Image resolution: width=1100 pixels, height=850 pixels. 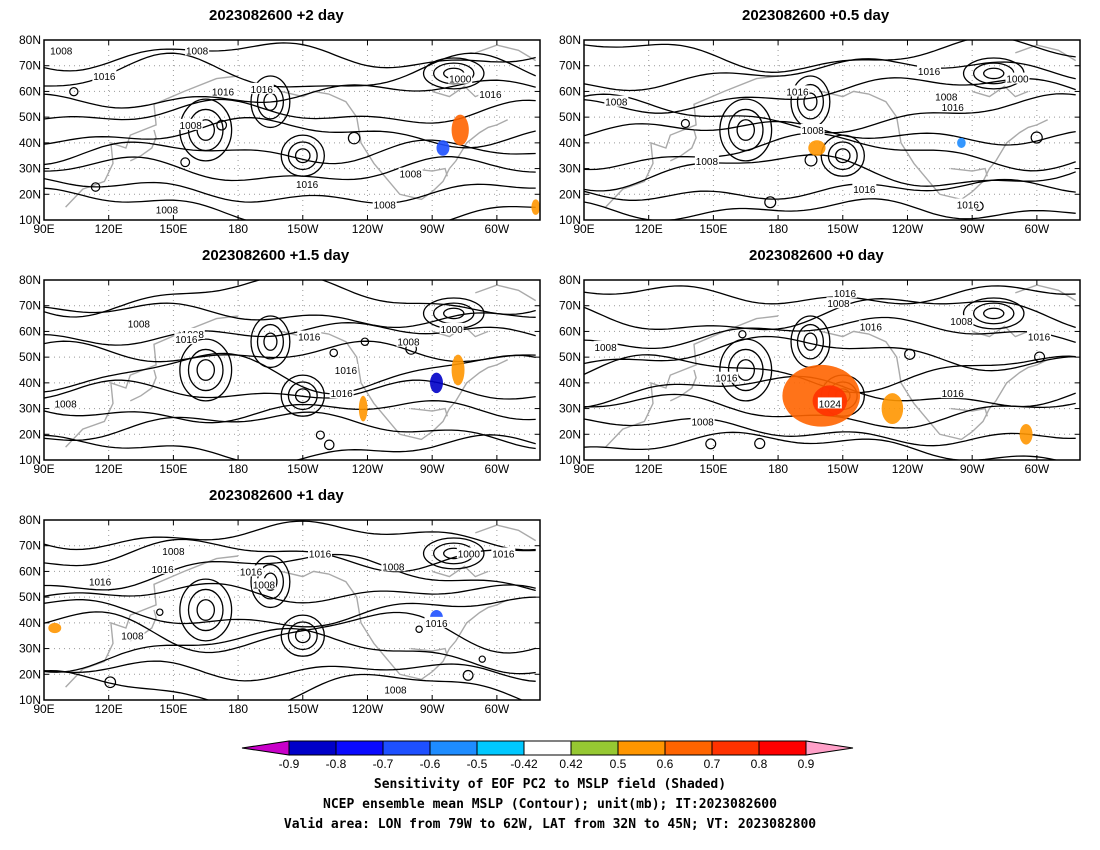 What do you see at coordinates (477, 764) in the screenshot?
I see `colorbar-tick-label: -0.5` at bounding box center [477, 764].